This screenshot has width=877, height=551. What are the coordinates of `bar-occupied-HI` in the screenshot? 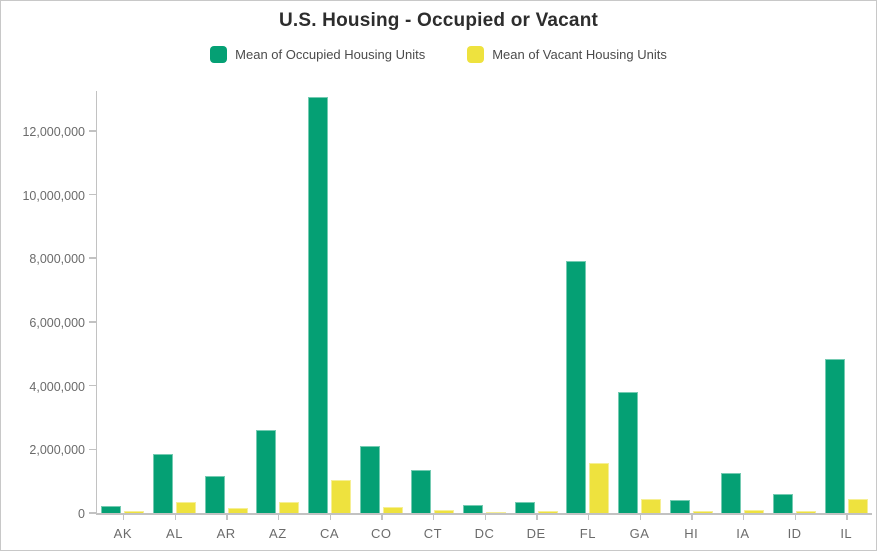 It's located at (679, 506).